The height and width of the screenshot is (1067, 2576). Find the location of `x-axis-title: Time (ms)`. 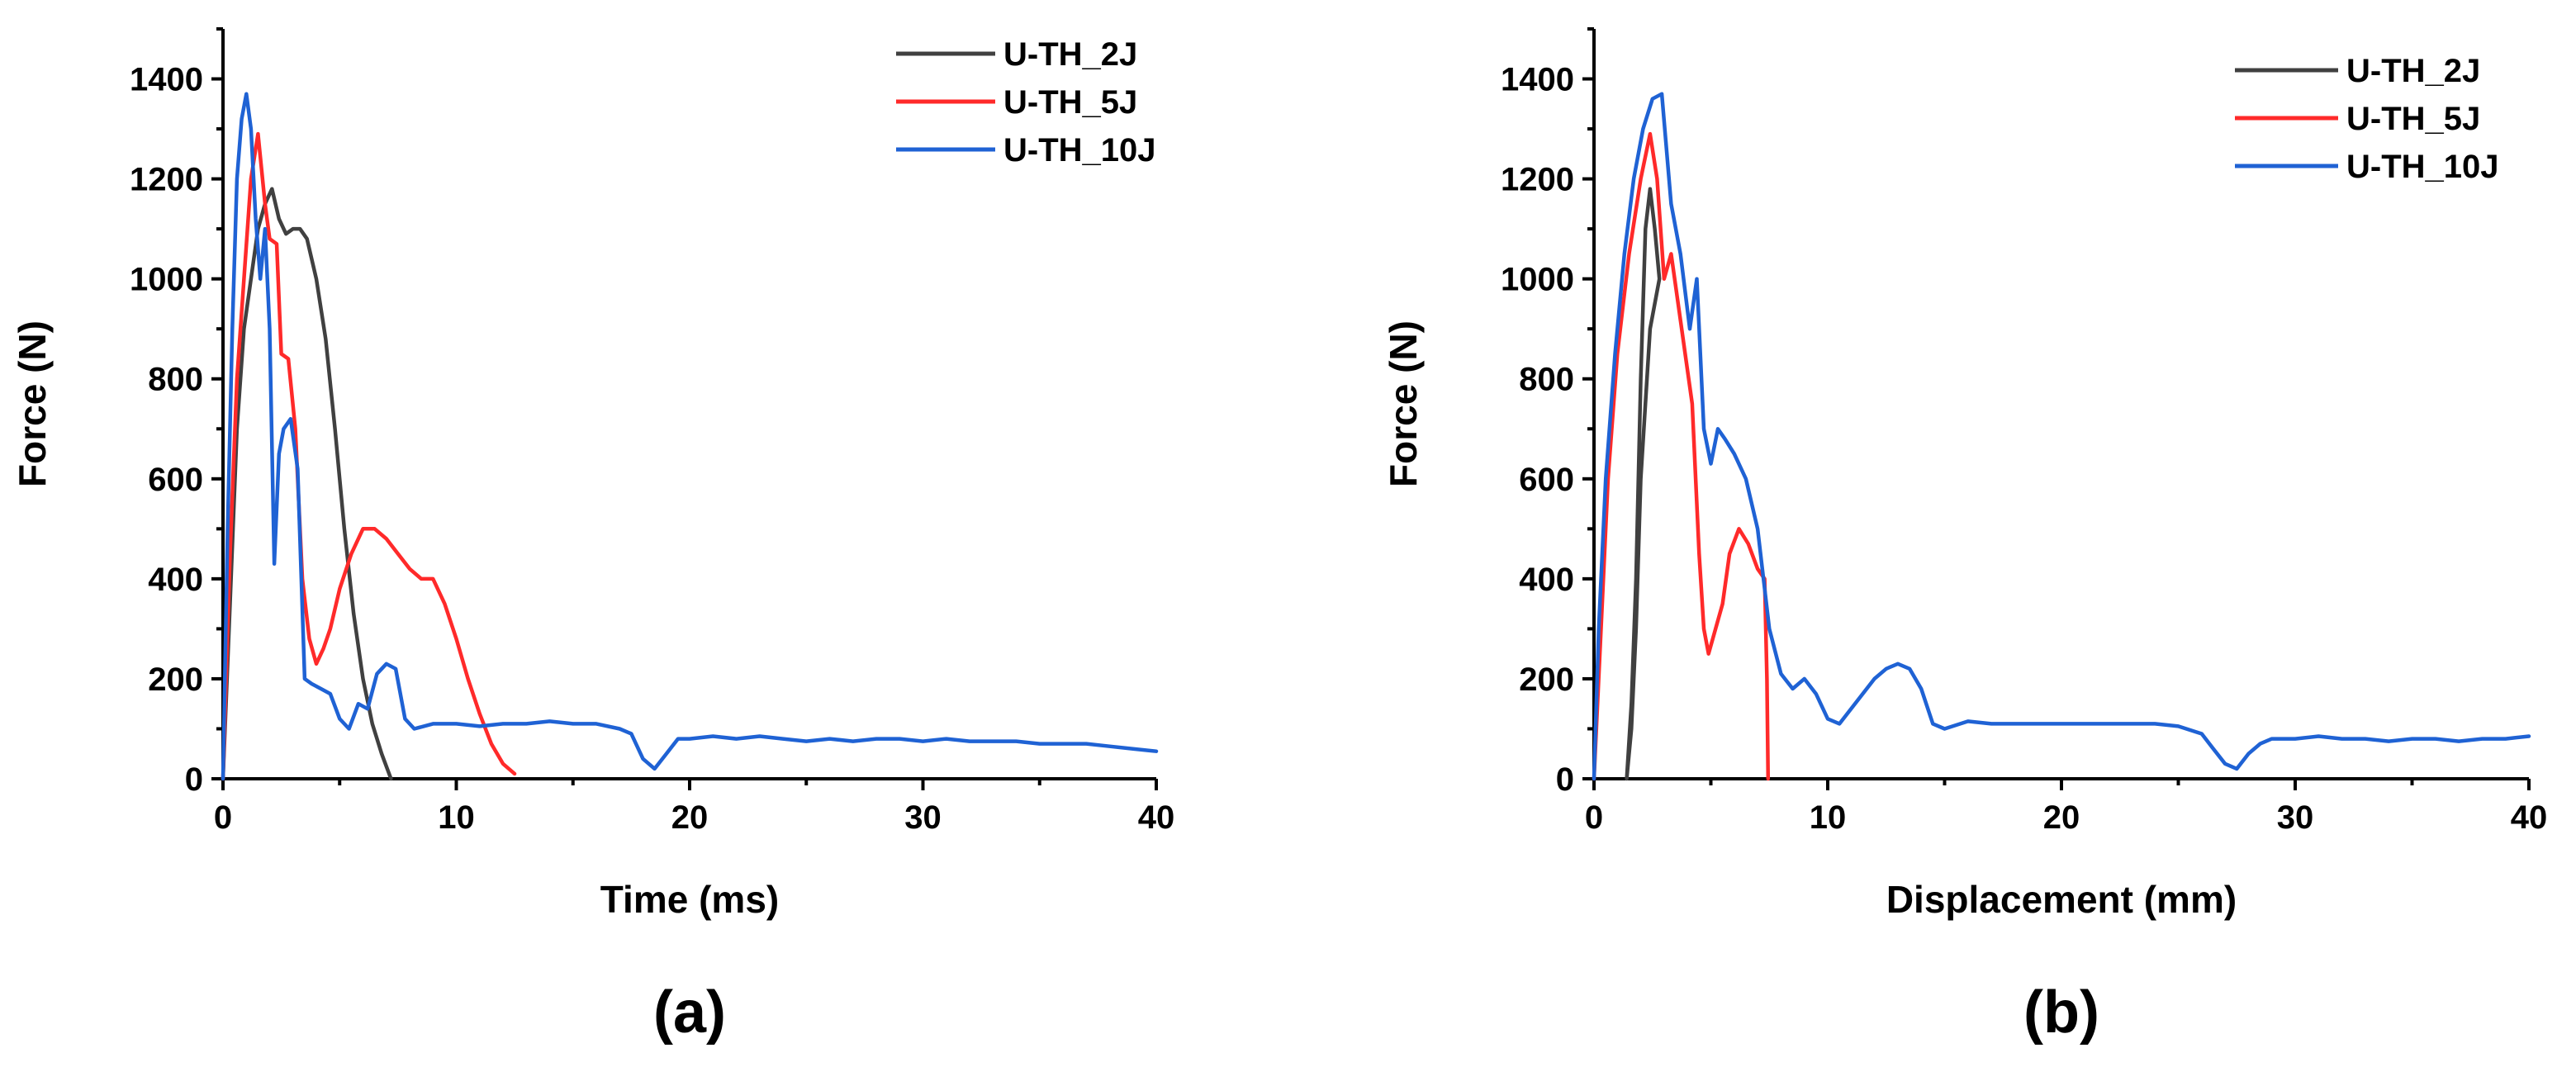

x-axis-title: Time (ms) is located at coordinates (689, 899).